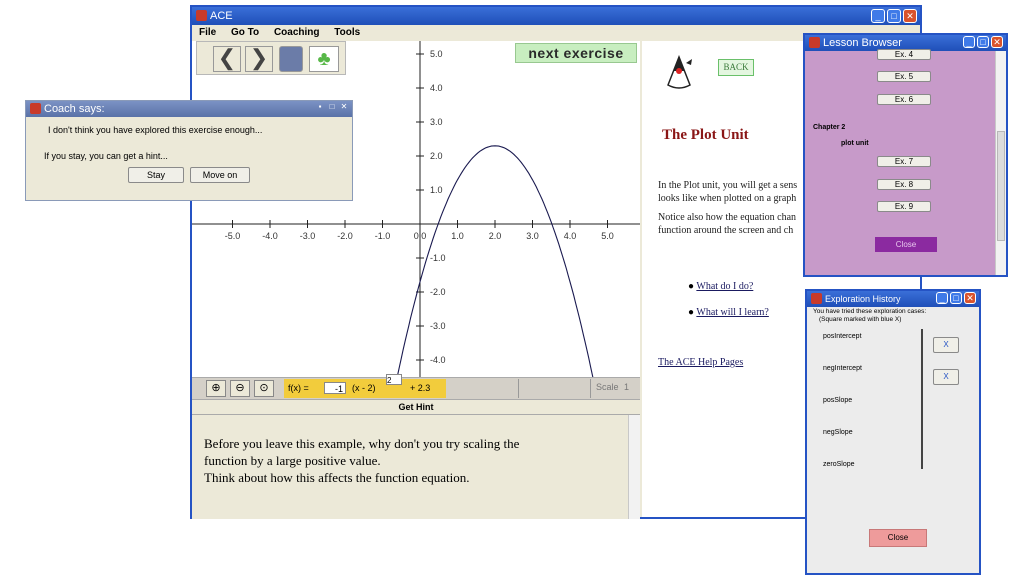 The width and height of the screenshot is (1024, 588). What do you see at coordinates (292, 460) in the screenshot?
I see `hint-line-2: function by a large positive value.` at bounding box center [292, 460].